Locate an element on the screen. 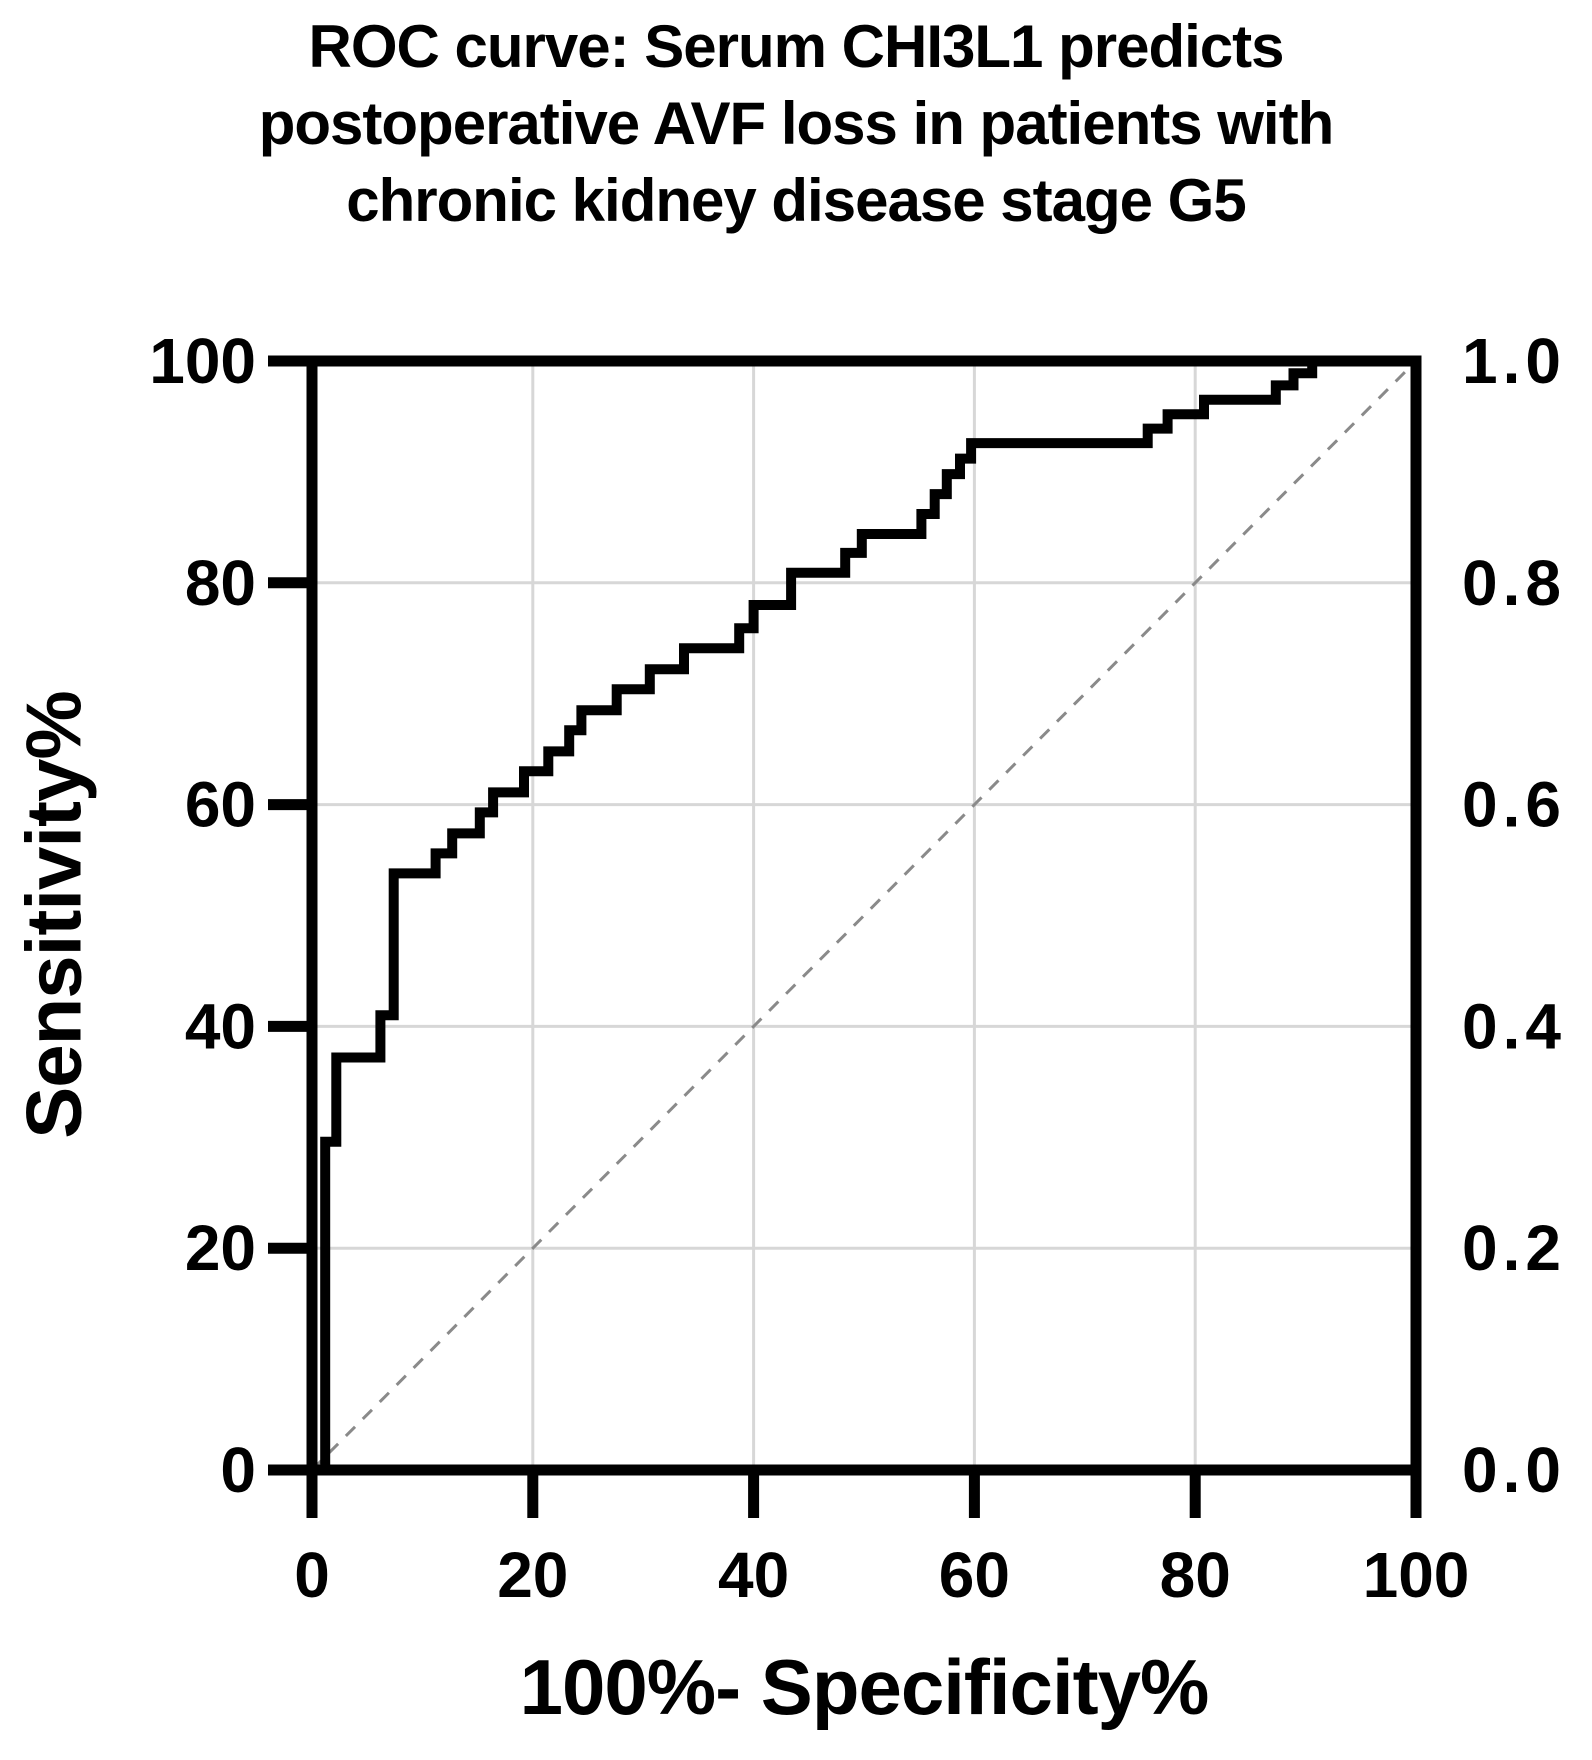 The width and height of the screenshot is (1592, 1760). y-left-tick-label-0: 0 is located at coordinates (238, 1470).